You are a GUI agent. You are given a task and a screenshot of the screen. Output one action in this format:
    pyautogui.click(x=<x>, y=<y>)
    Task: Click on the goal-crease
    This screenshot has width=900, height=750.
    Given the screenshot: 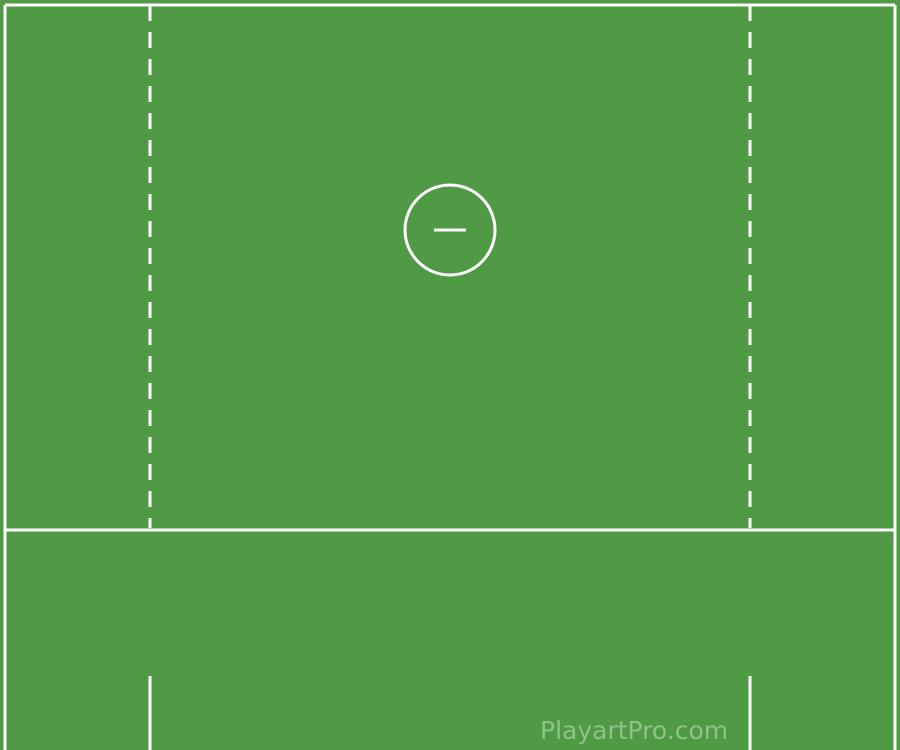 What is the action you would take?
    pyautogui.click(x=450, y=230)
    